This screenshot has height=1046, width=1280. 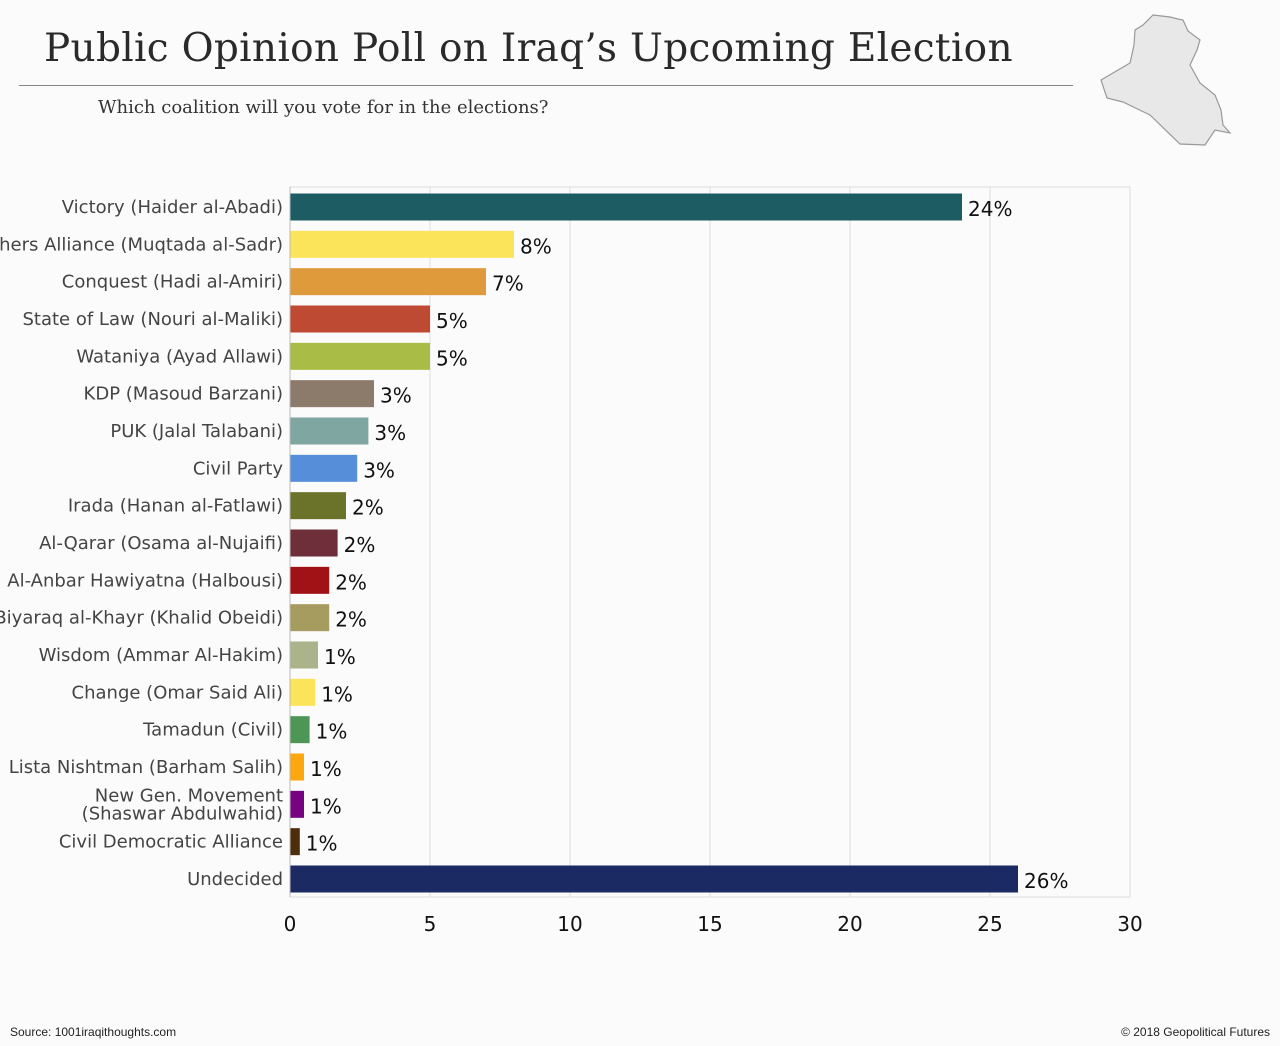 I want to click on category-label: PUK (Jalal Talabani), so click(x=196, y=431).